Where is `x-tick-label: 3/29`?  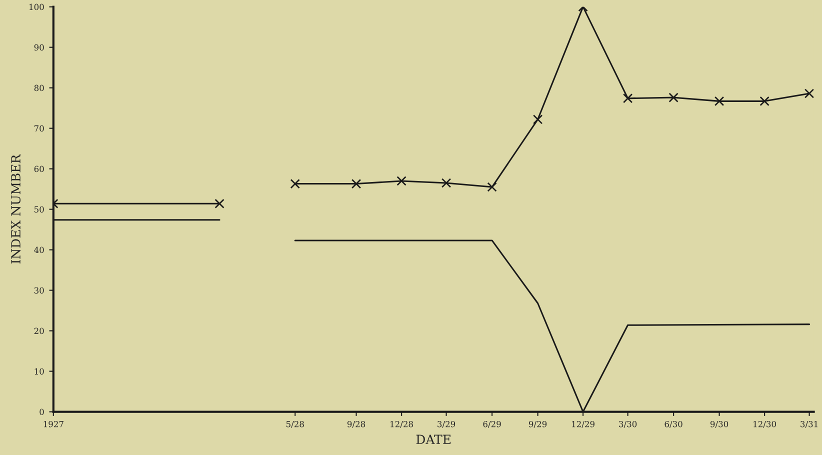
x-tick-label: 3/29 is located at coordinates (447, 424).